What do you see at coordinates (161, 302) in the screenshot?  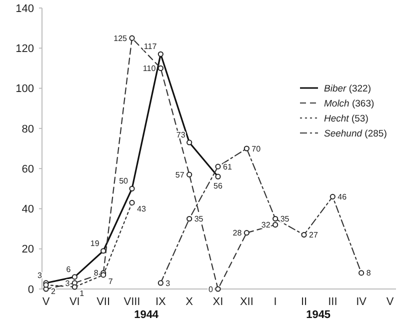 I see `x-tick-label: IX` at bounding box center [161, 302].